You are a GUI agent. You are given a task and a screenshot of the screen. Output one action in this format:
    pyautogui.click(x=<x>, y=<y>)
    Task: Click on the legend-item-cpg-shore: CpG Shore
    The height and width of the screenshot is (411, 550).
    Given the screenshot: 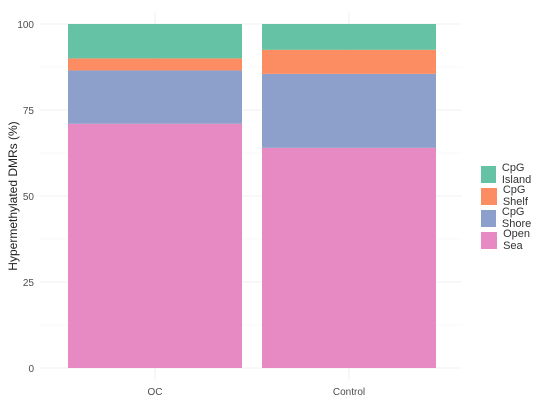 What is the action you would take?
    pyautogui.click(x=515, y=218)
    